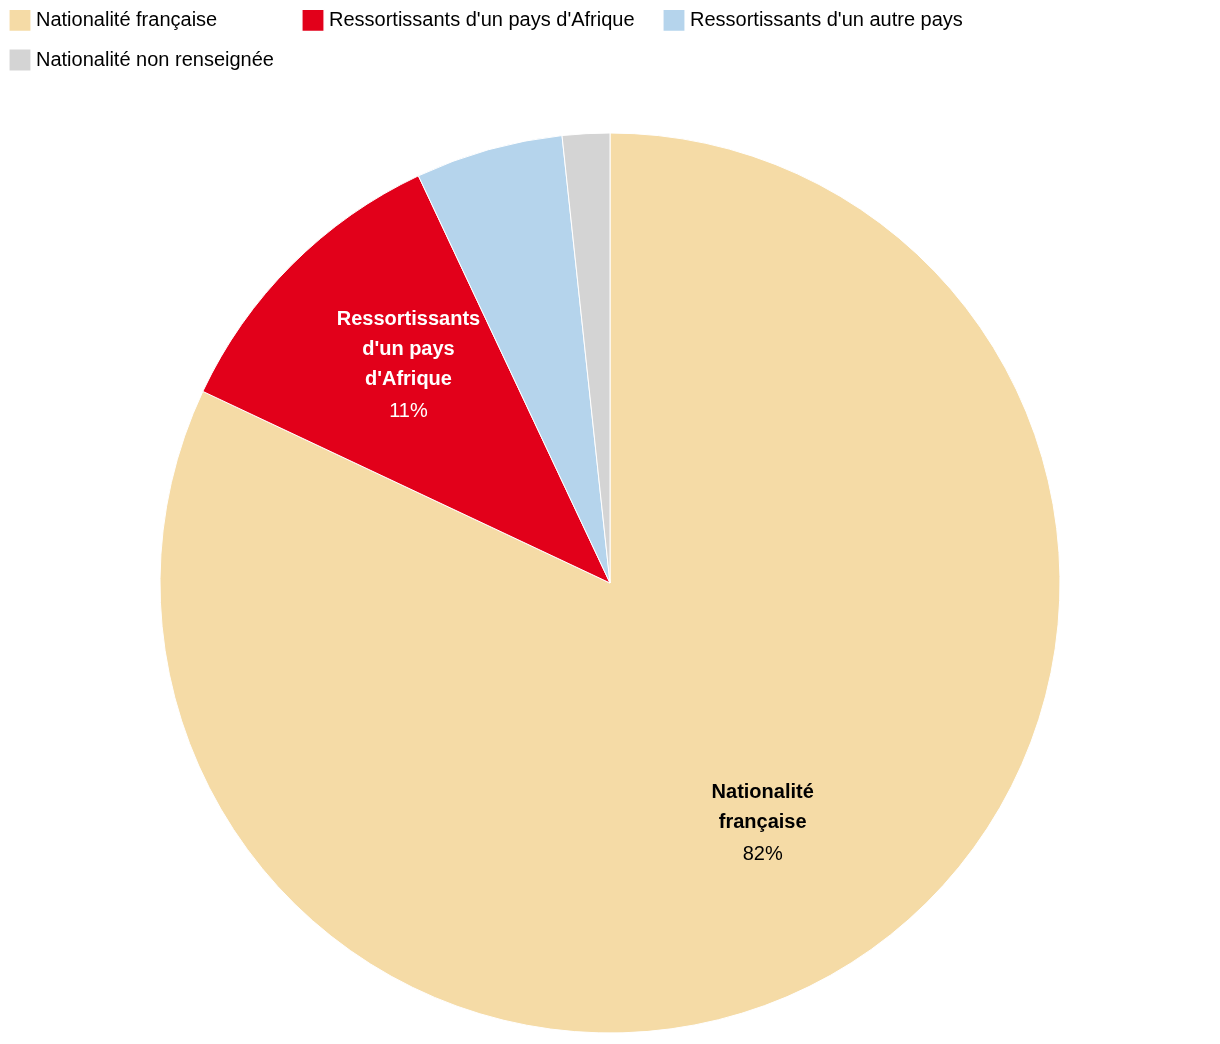 The width and height of the screenshot is (1220, 1044). What do you see at coordinates (408, 348) in the screenshot?
I see `slice-label: Ressortissants d'un pays d'Afrique` at bounding box center [408, 348].